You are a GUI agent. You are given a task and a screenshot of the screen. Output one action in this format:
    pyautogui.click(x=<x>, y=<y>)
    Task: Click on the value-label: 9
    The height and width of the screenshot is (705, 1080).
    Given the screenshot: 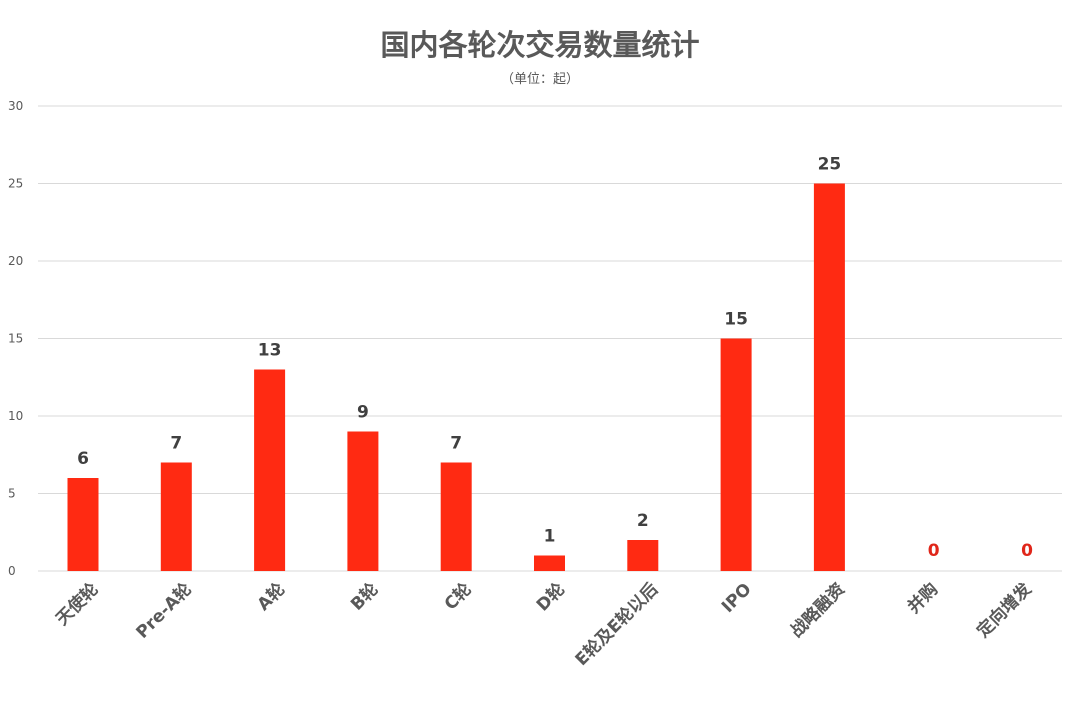 What is the action you would take?
    pyautogui.click(x=363, y=413)
    